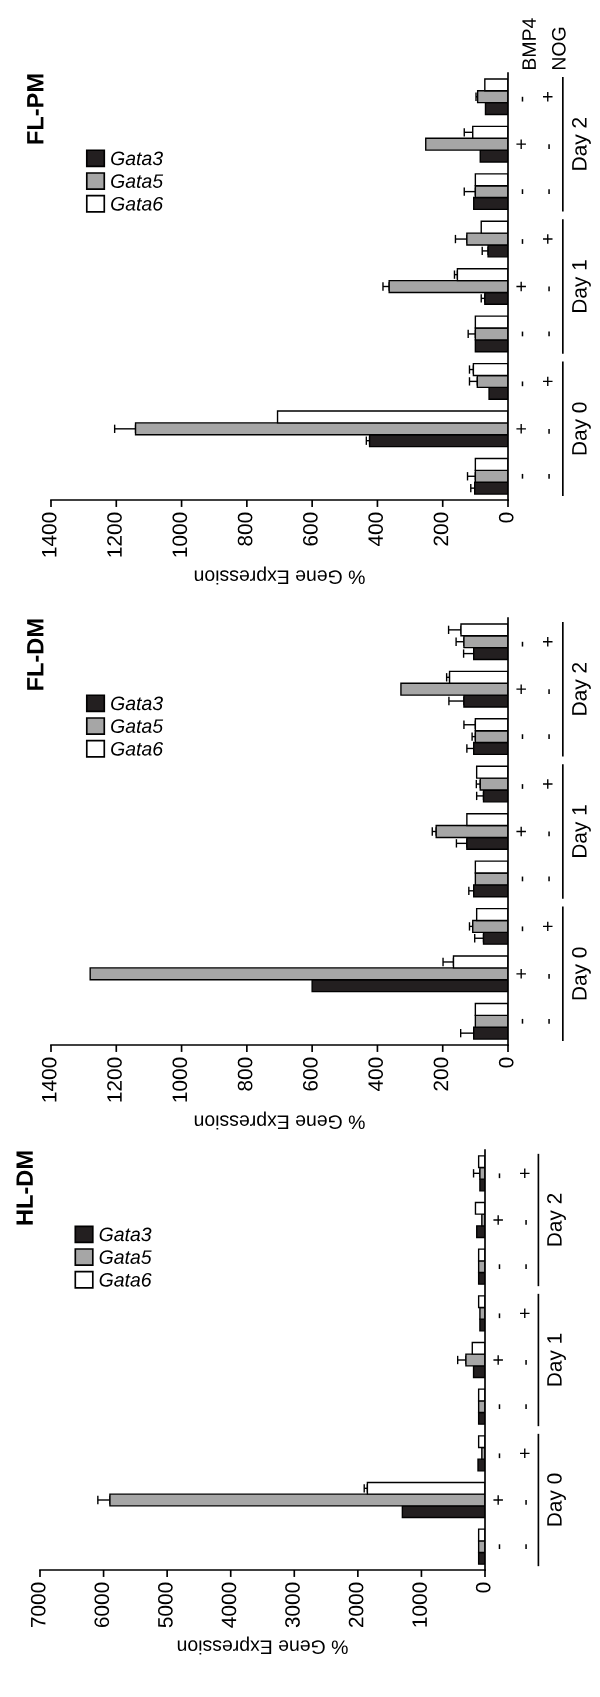  What do you see at coordinates (356, 1605) in the screenshot?
I see `x-tick-label: 2000` at bounding box center [356, 1605].